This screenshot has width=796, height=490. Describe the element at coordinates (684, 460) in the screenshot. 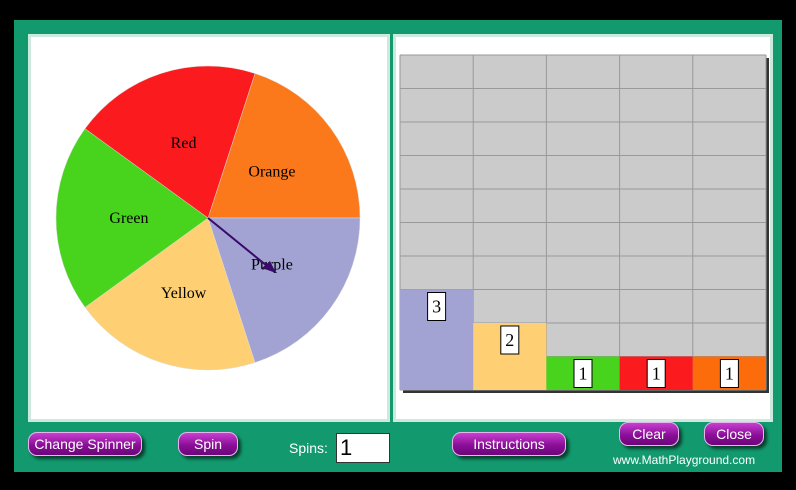

I see `footer: www.MathPlayground.com` at that location.